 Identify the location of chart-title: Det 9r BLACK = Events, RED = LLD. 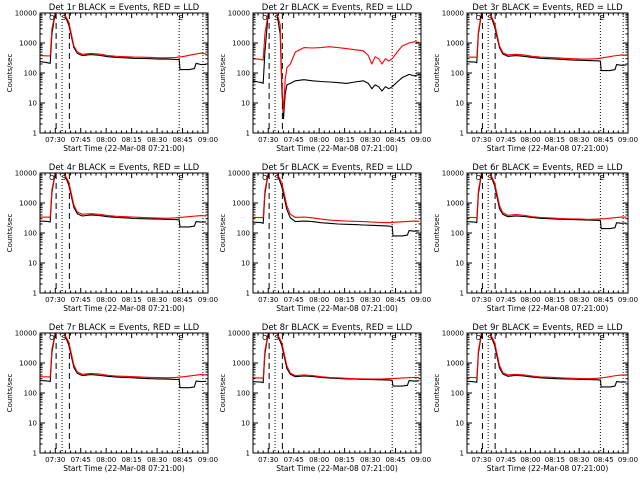
(547, 328).